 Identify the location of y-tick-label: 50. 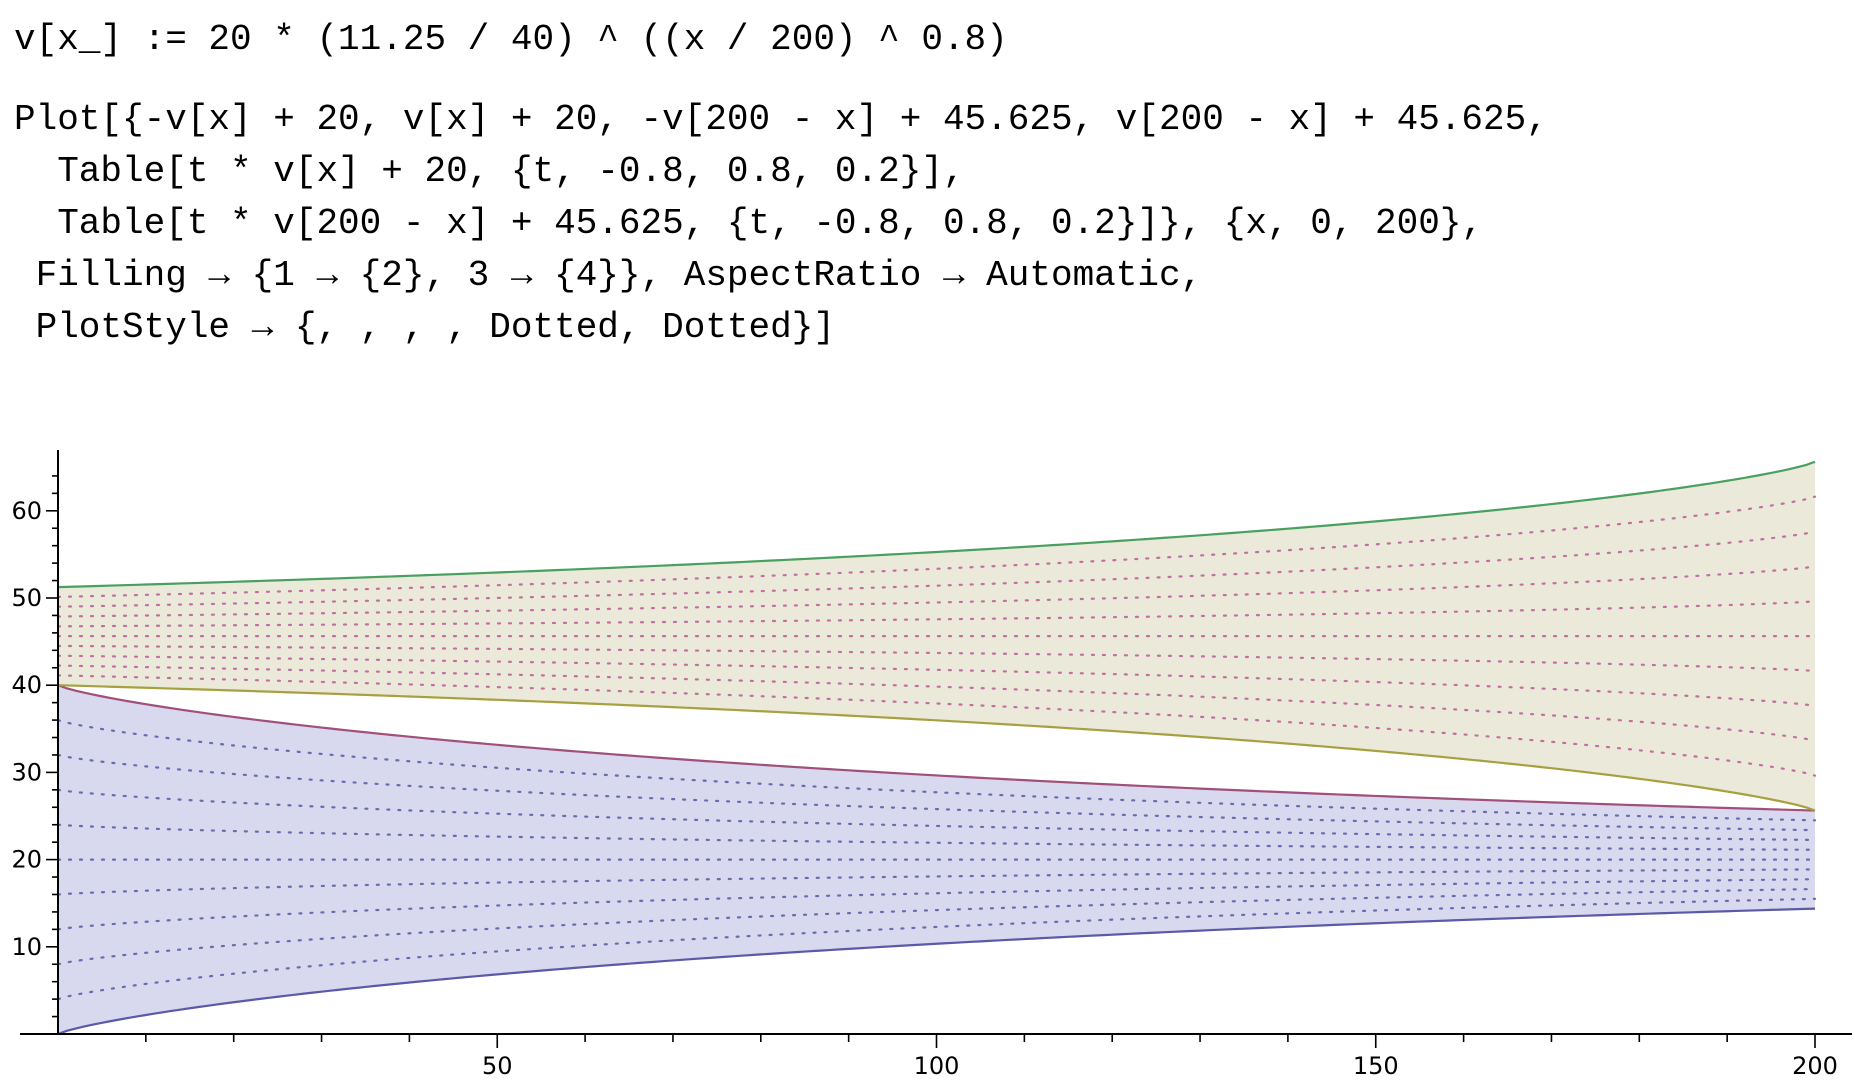
(26, 598).